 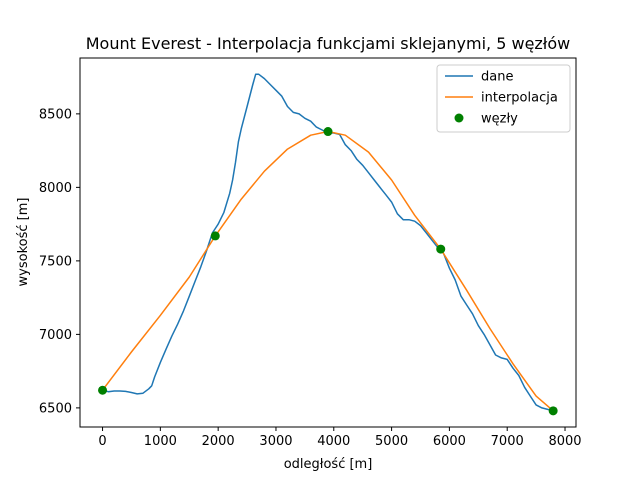 I want to click on legend-box, so click(x=503, y=98).